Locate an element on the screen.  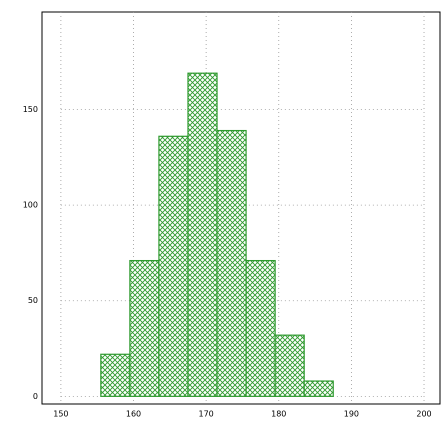
x-tick-label: 180 is located at coordinates (278, 414).